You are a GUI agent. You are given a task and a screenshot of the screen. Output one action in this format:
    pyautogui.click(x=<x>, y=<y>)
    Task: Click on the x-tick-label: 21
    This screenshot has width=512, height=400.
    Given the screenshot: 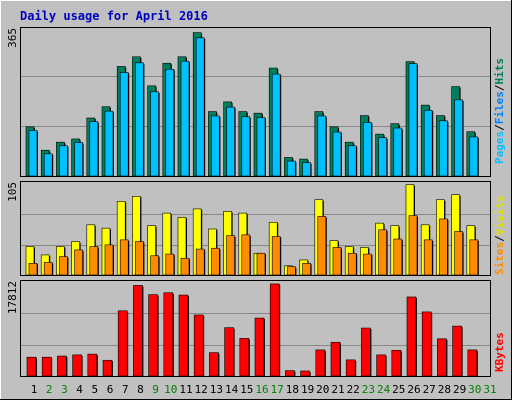 What is the action you would take?
    pyautogui.click(x=337, y=389)
    